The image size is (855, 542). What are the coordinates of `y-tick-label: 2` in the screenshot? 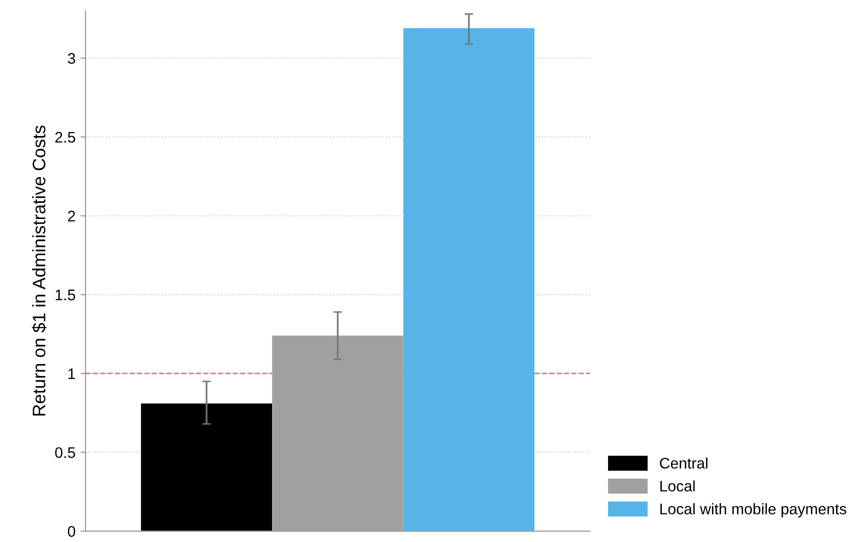 It's located at (72, 216).